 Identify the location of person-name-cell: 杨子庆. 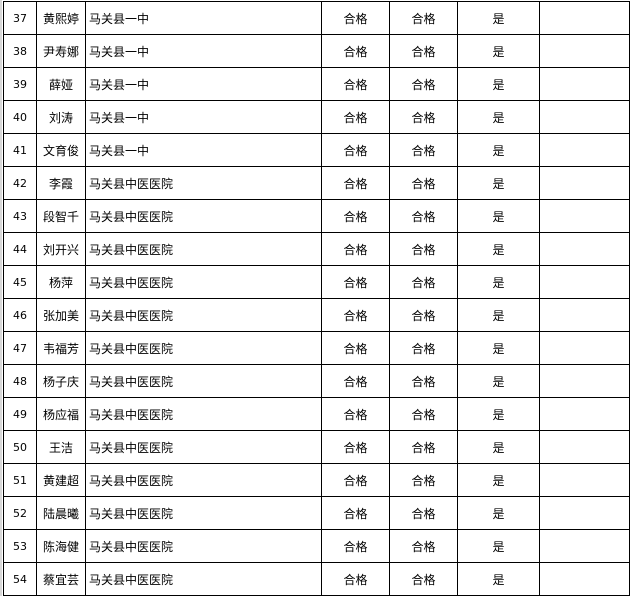
(61, 381).